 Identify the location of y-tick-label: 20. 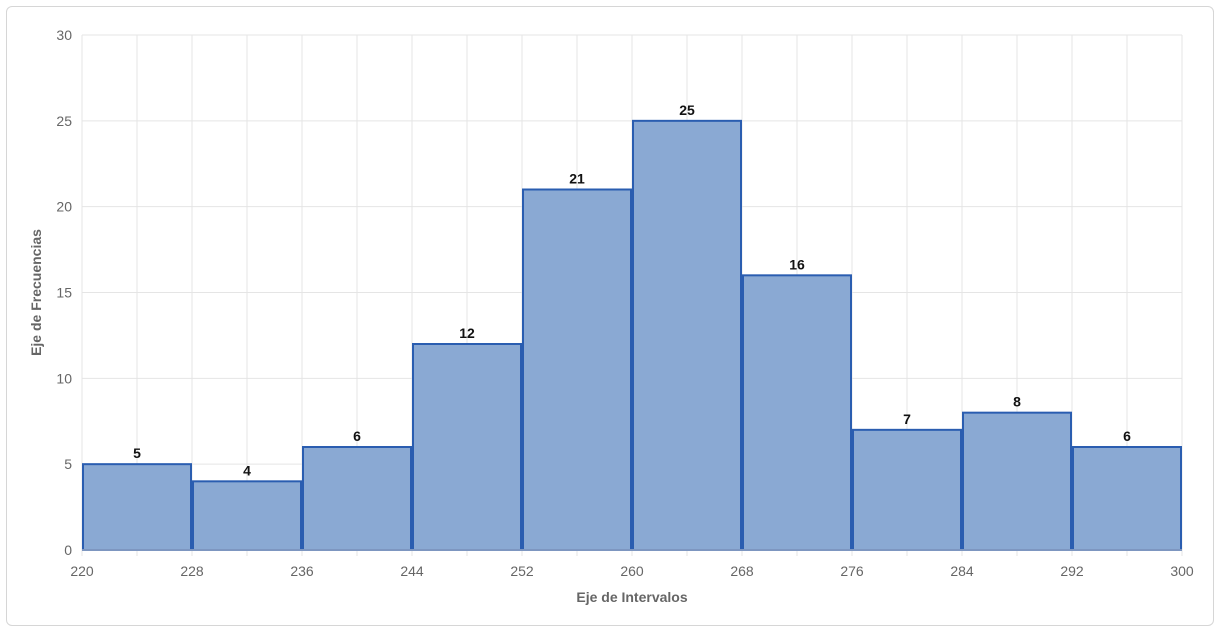
(64, 207).